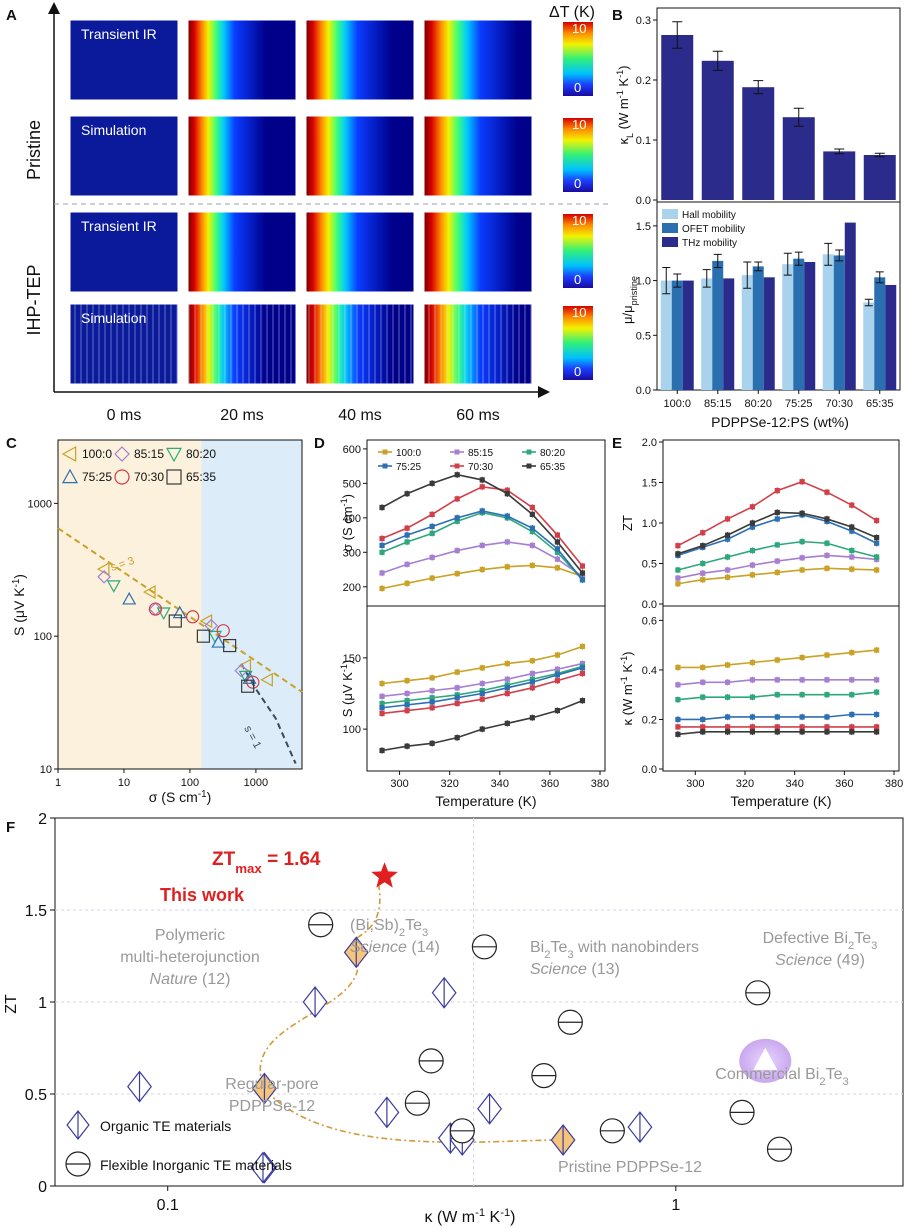 Image resolution: width=904 pixels, height=1228 pixels. What do you see at coordinates (575, 969) in the screenshot?
I see `annotation-text: Science (13)` at bounding box center [575, 969].